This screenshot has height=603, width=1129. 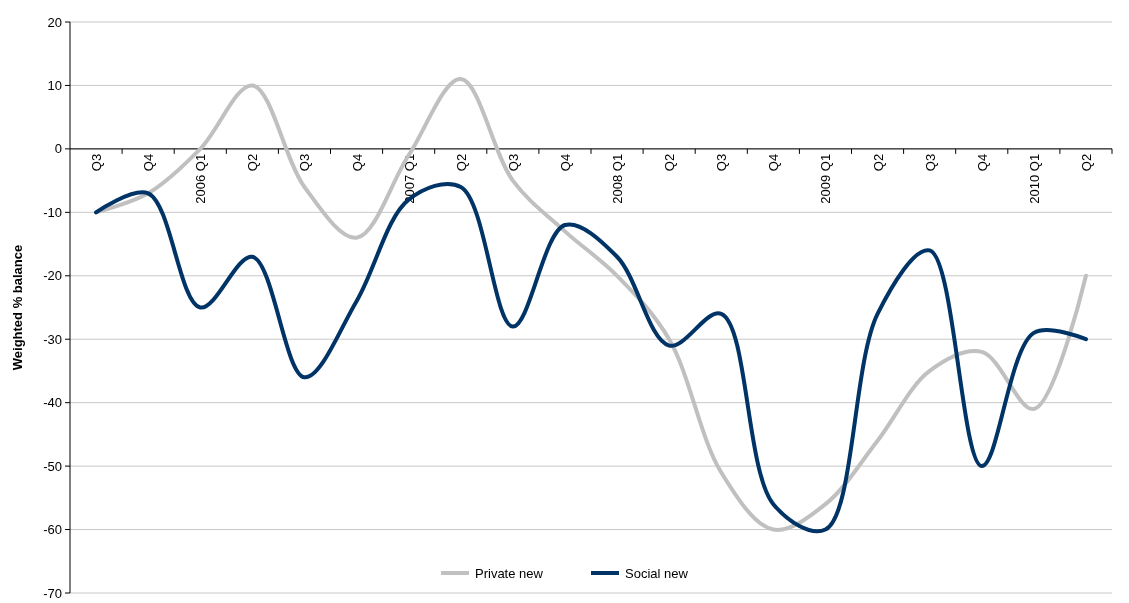 I want to click on y-tick-label: -40, so click(x=52, y=403).